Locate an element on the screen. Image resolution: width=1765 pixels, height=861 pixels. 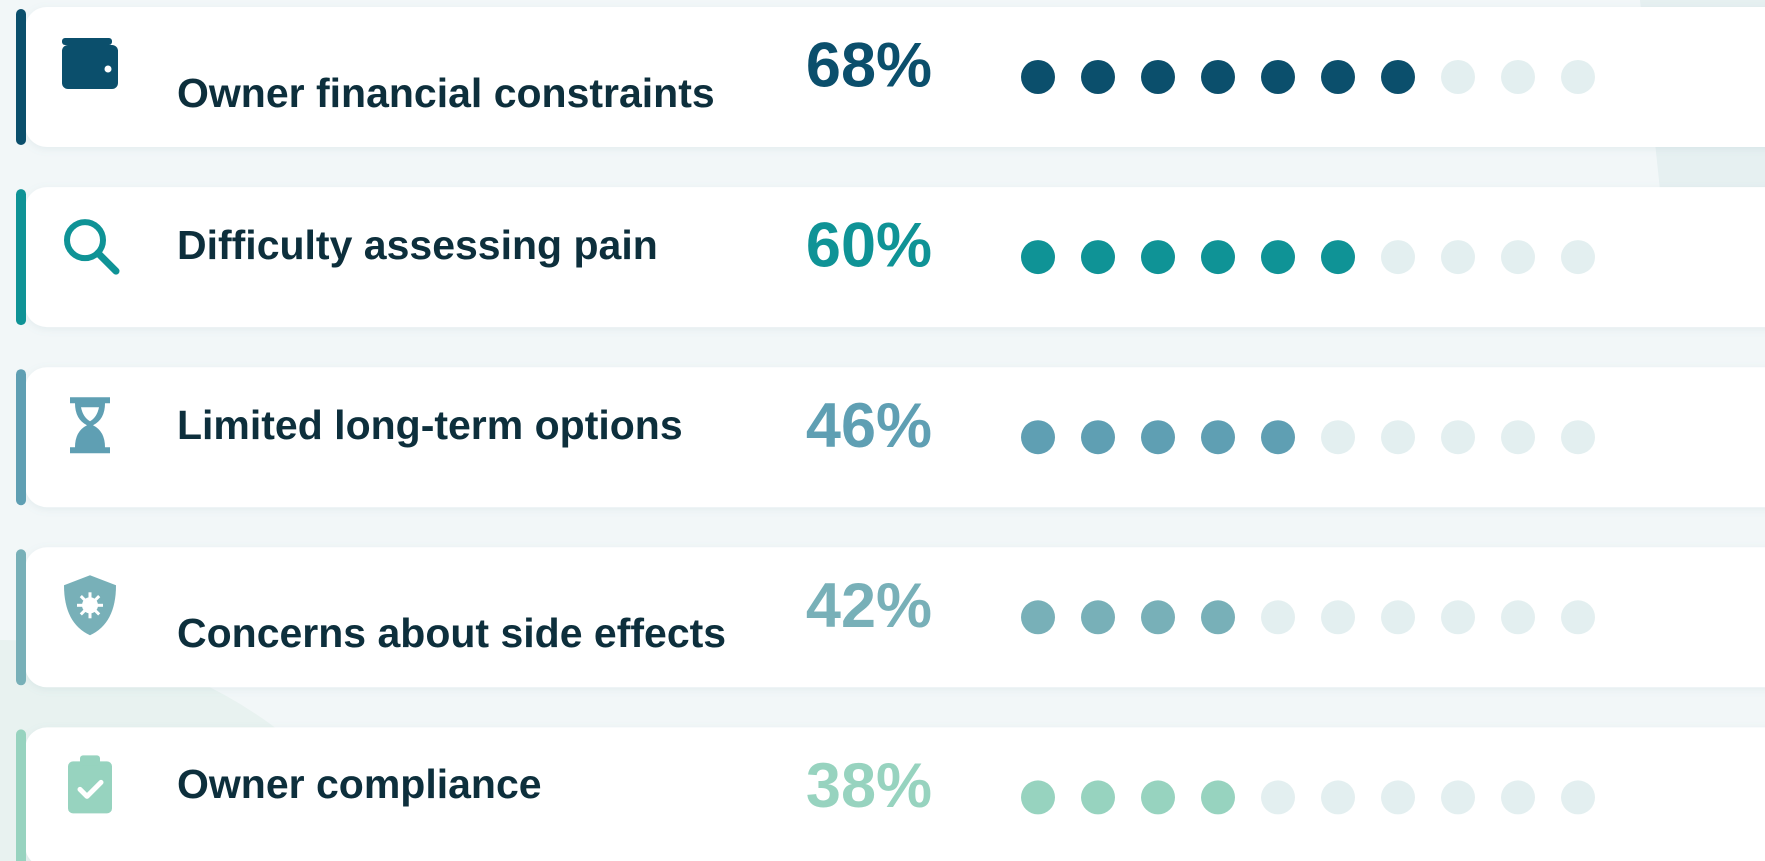
category-label: Concerns about side effects is located at coordinates (451, 633).